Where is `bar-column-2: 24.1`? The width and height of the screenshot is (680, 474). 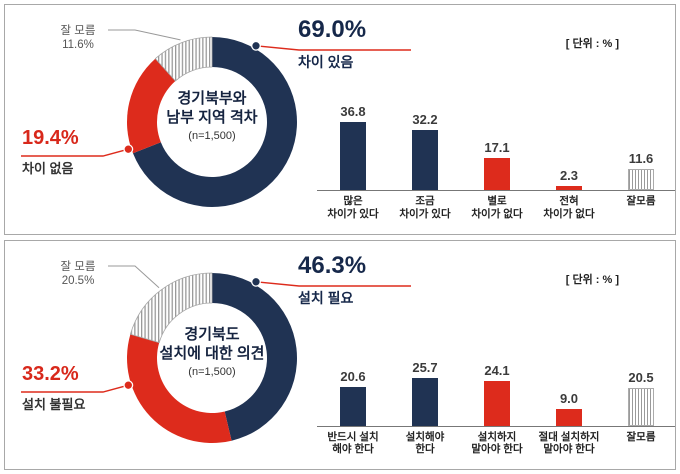
bar-column-2: 24.1 is located at coordinates (497, 394).